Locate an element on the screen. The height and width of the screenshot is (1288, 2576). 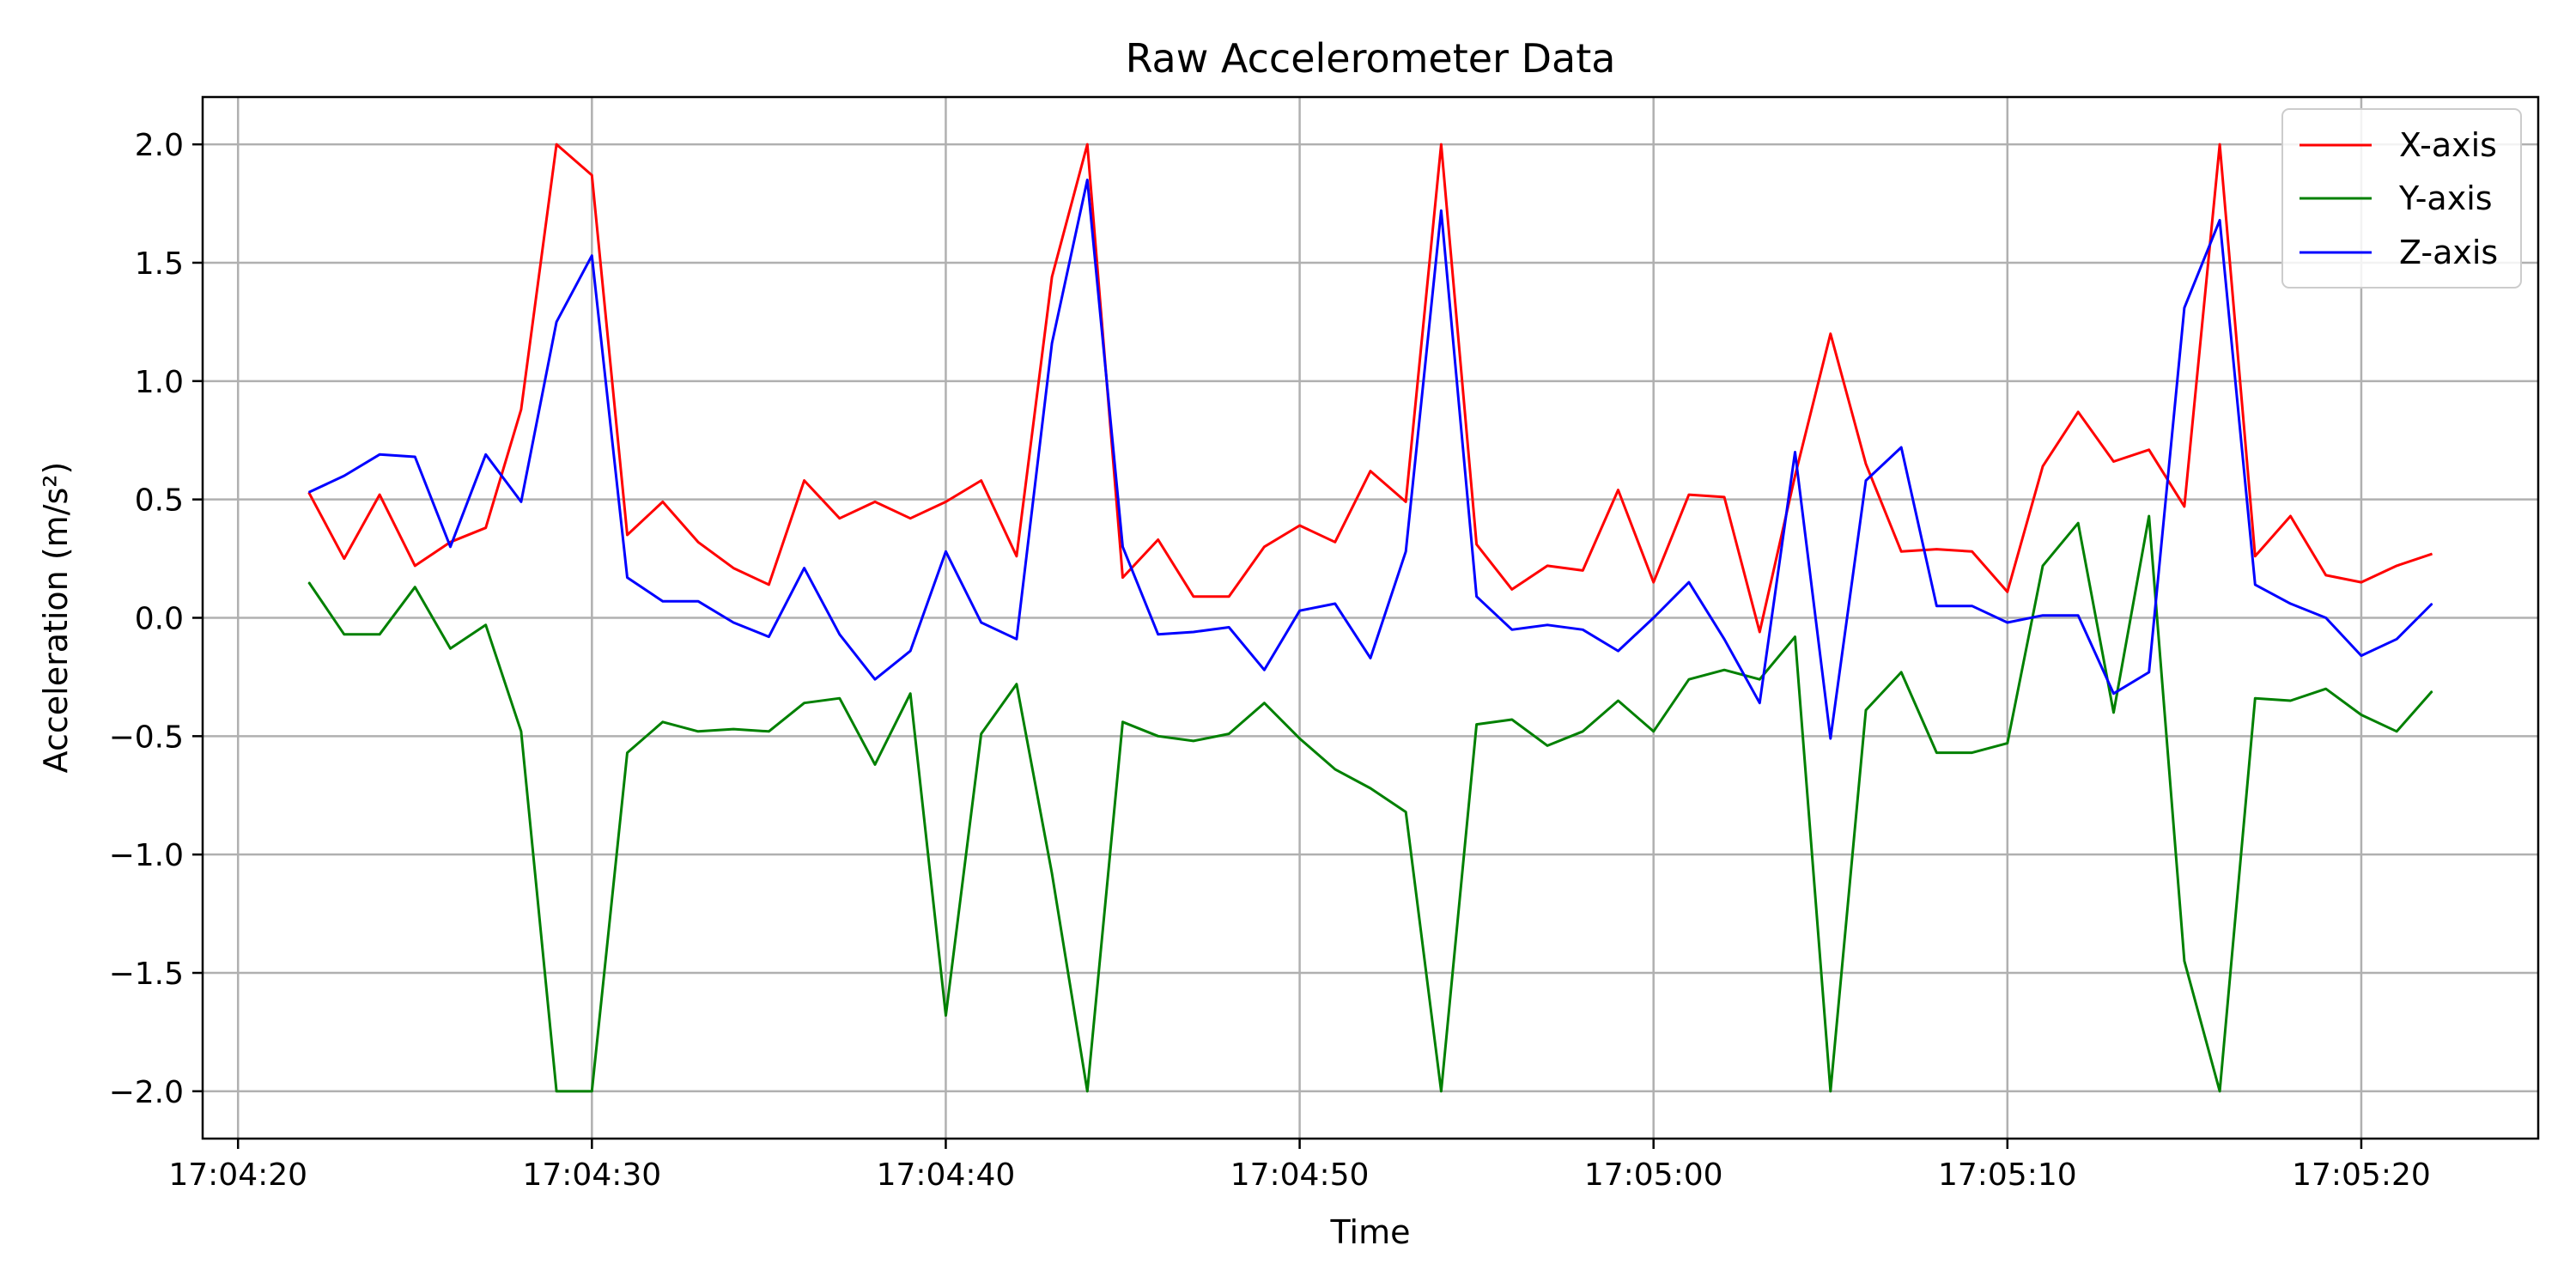
x-tick-label: 17:05:20 is located at coordinates (2361, 1175).